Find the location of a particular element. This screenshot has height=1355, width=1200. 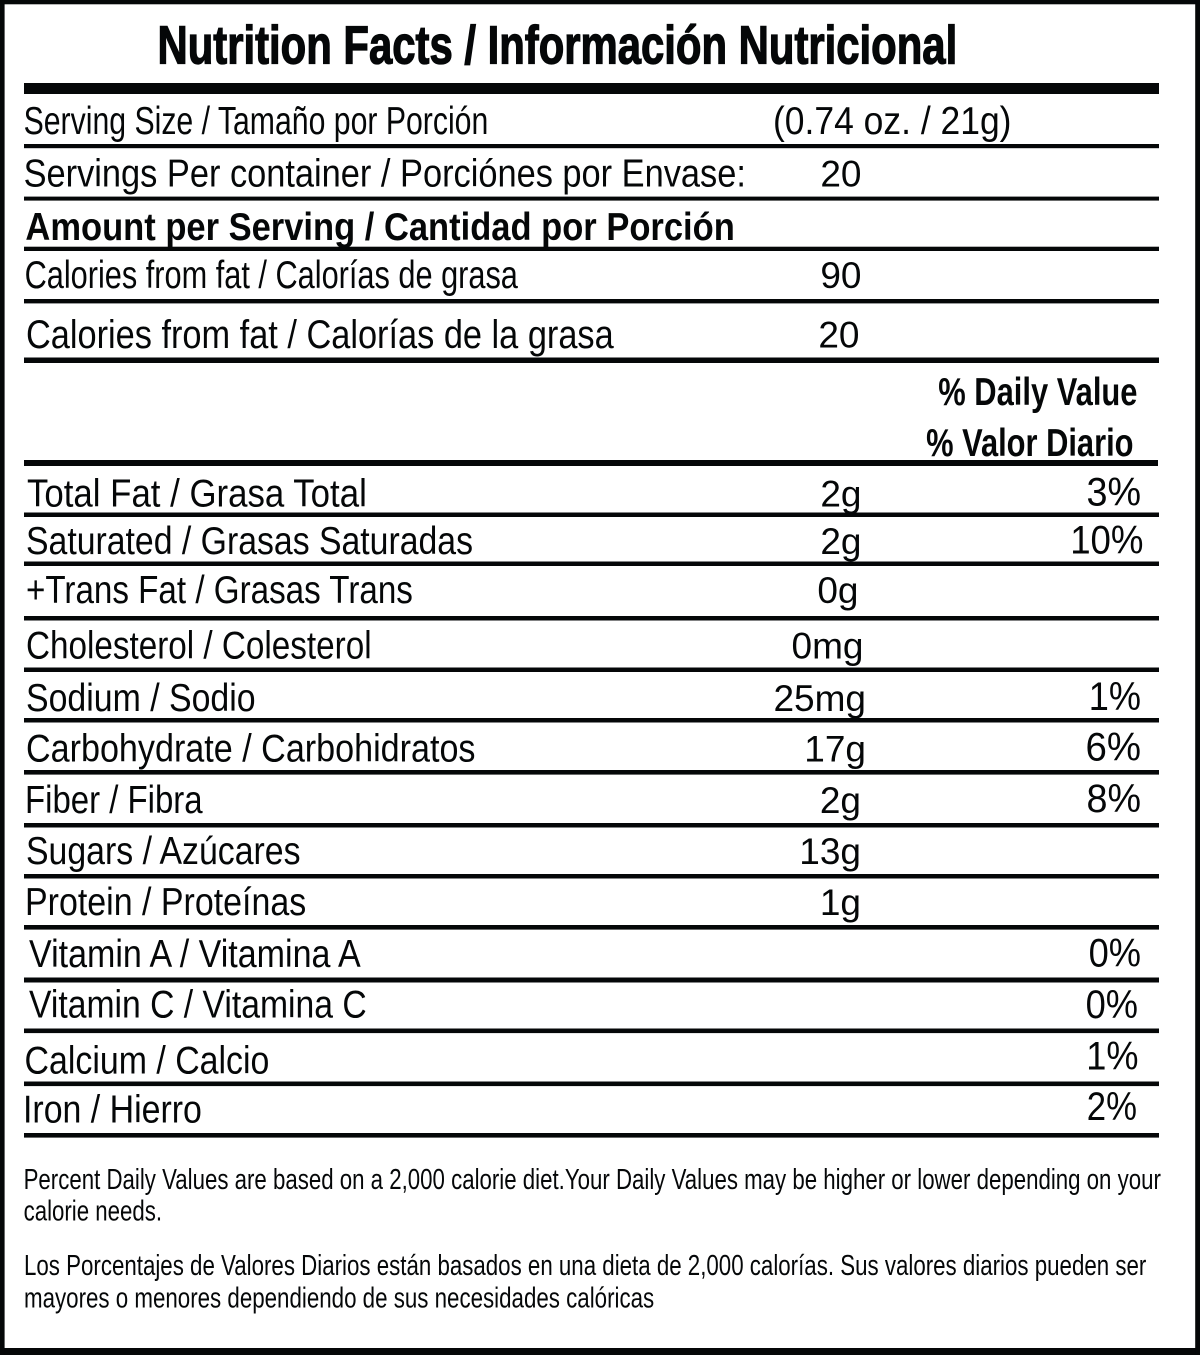

svg-text: Calcium / Calcio is located at coordinates (147, 1061).